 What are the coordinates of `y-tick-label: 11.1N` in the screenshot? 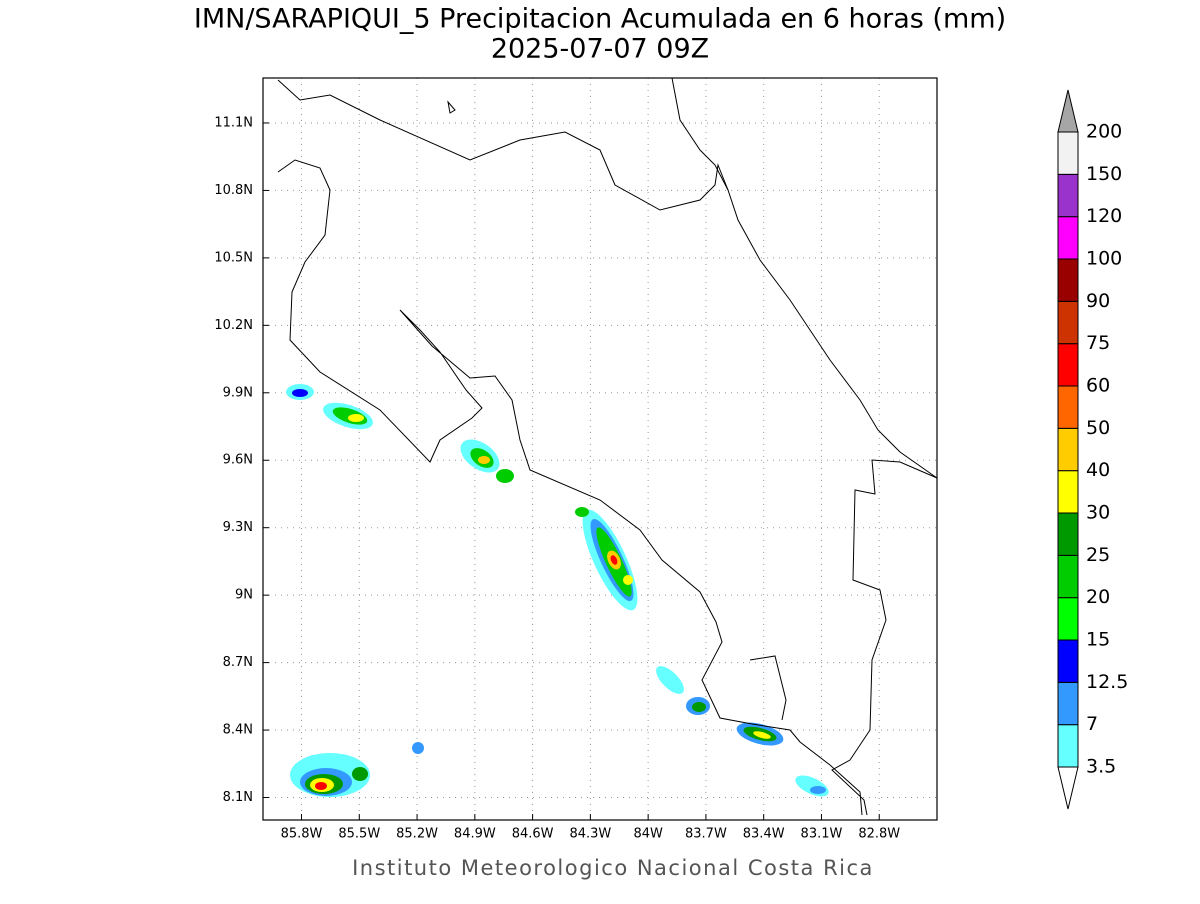 It's located at (233, 122).